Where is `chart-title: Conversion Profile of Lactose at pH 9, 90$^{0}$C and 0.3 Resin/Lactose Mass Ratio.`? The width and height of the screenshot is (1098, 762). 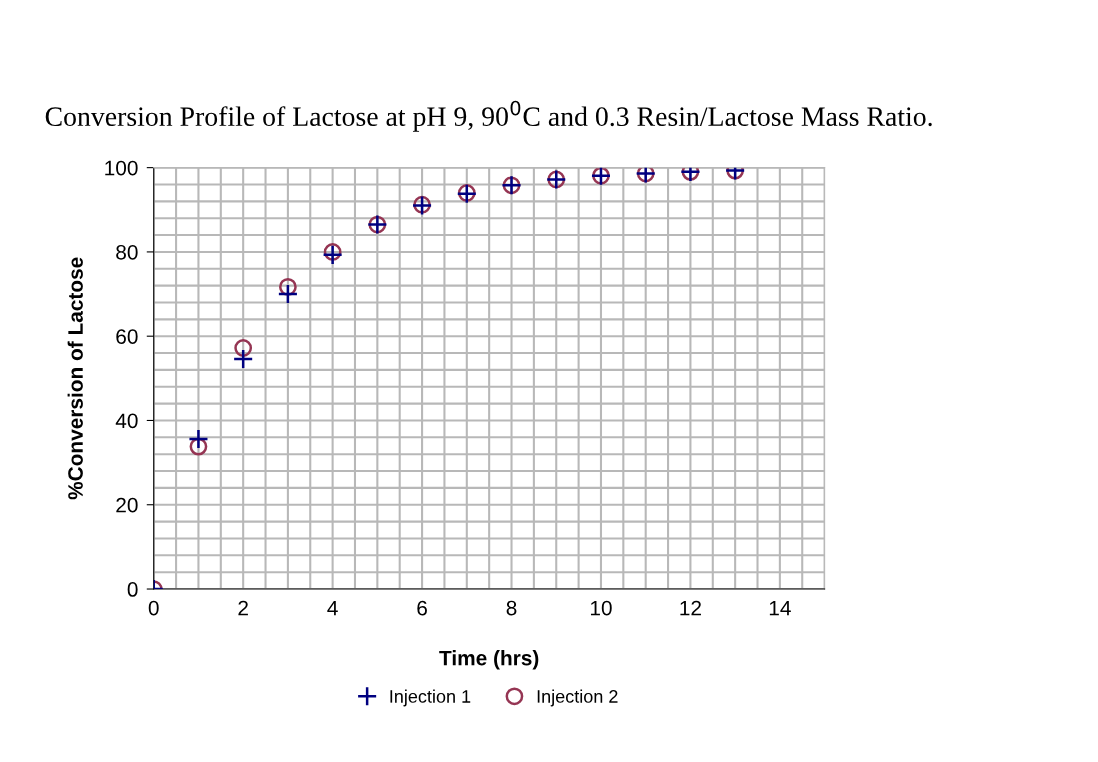 chart-title: Conversion Profile of Lactose at pH 9, 90$^{0}$C and 0.3 Resin/Lactose Mass Ratio. is located at coordinates (488, 116).